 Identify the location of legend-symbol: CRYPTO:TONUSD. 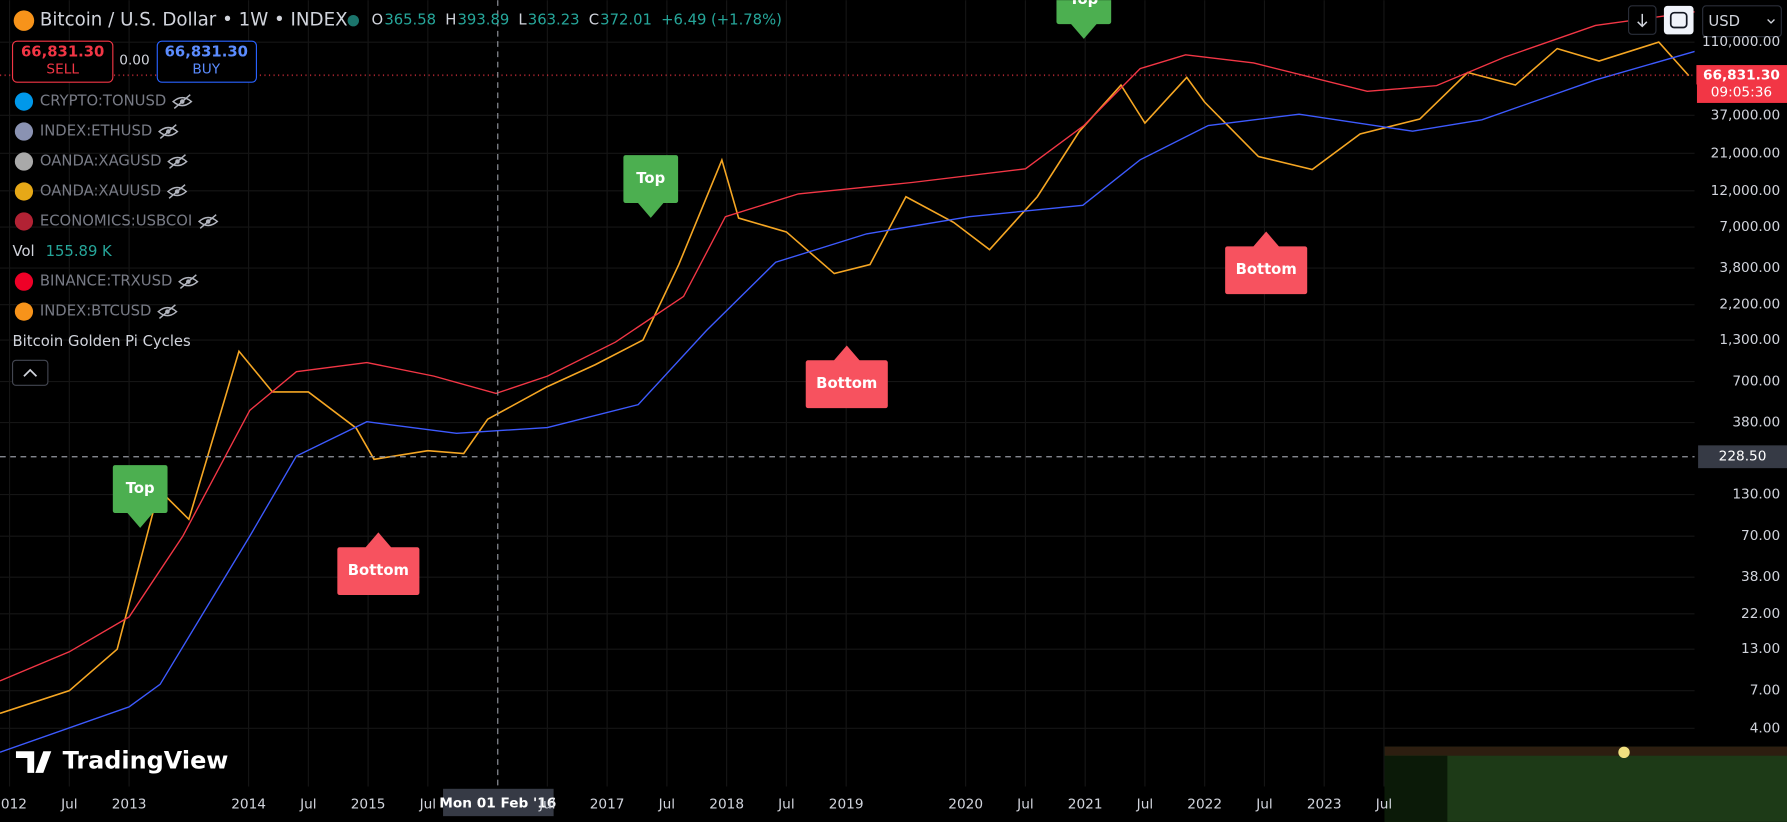
(103, 101).